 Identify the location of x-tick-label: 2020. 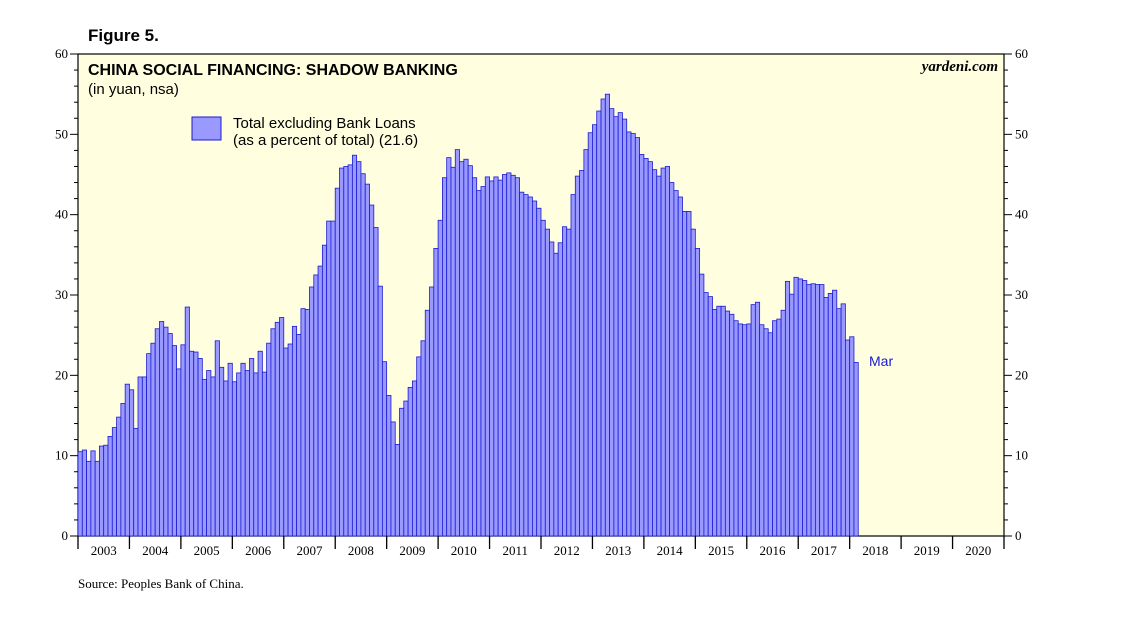
(978, 550).